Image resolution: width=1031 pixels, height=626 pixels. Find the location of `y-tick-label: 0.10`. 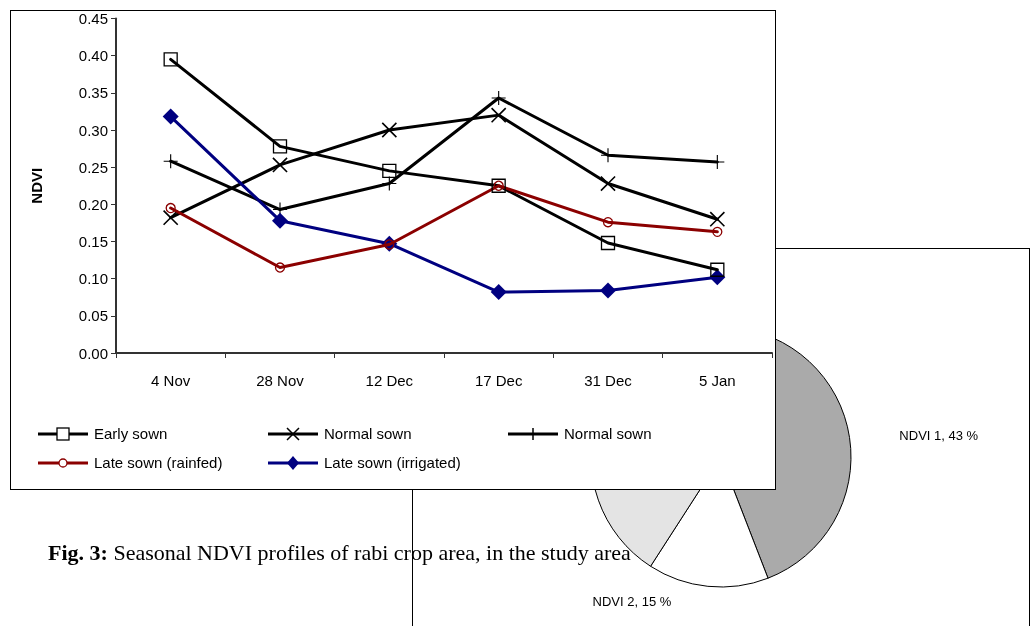

y-tick-label: 0.10 is located at coordinates (93, 279).